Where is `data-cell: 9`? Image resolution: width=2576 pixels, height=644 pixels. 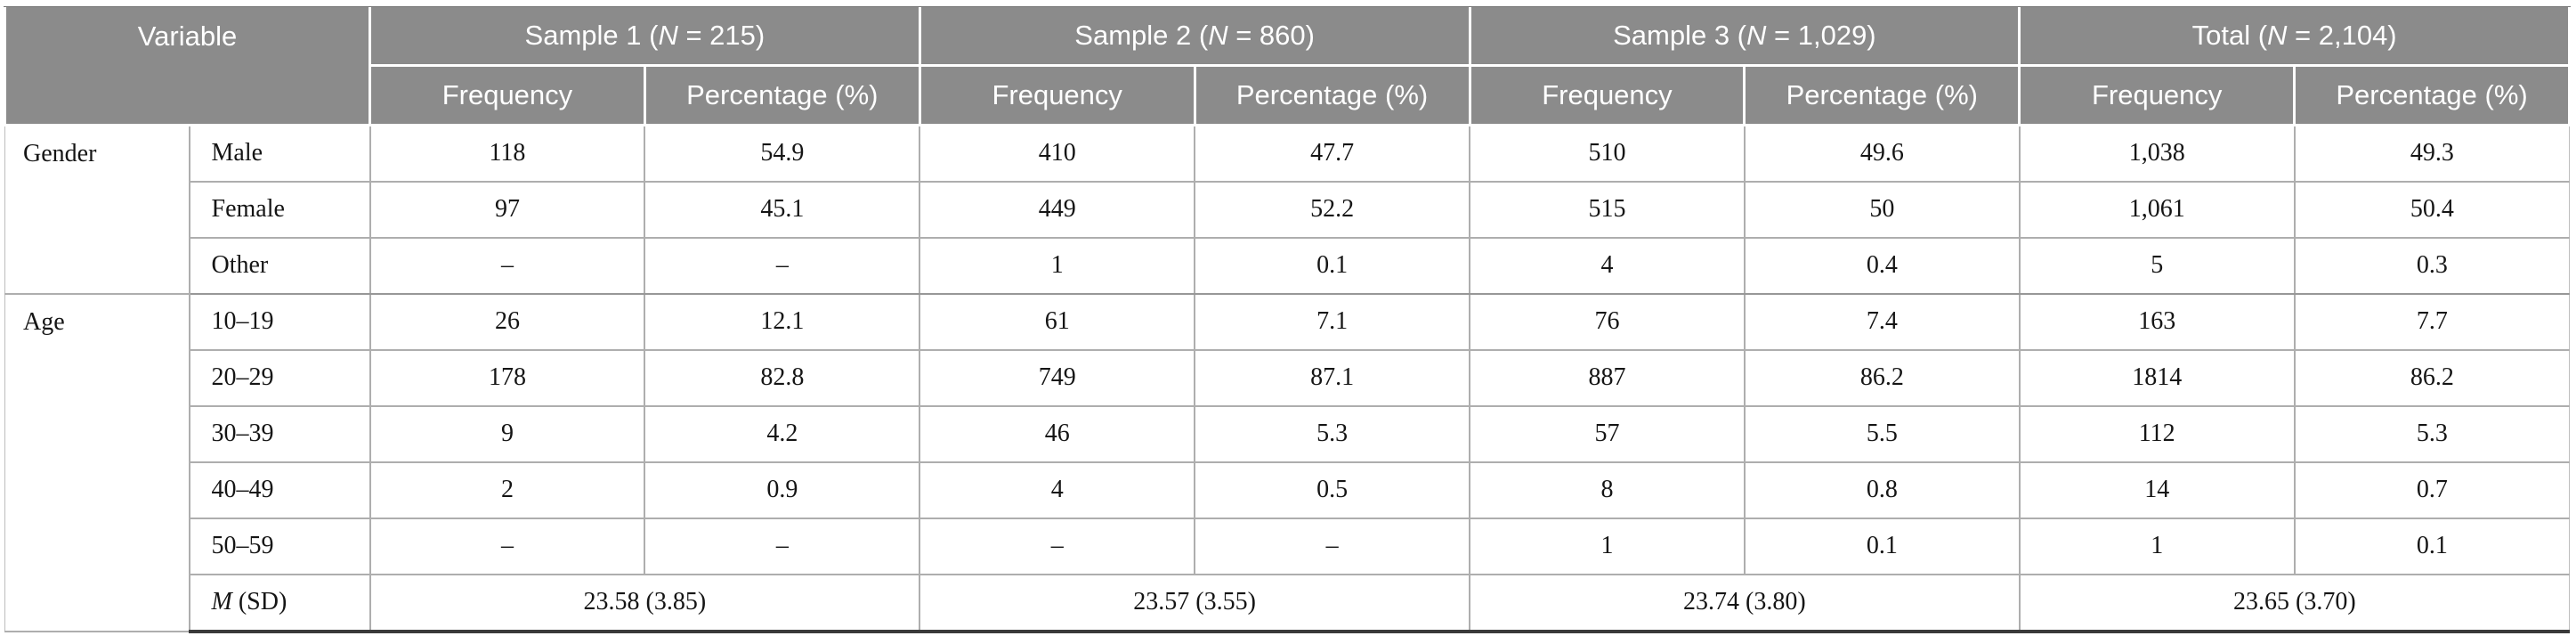
data-cell: 9 is located at coordinates (507, 435).